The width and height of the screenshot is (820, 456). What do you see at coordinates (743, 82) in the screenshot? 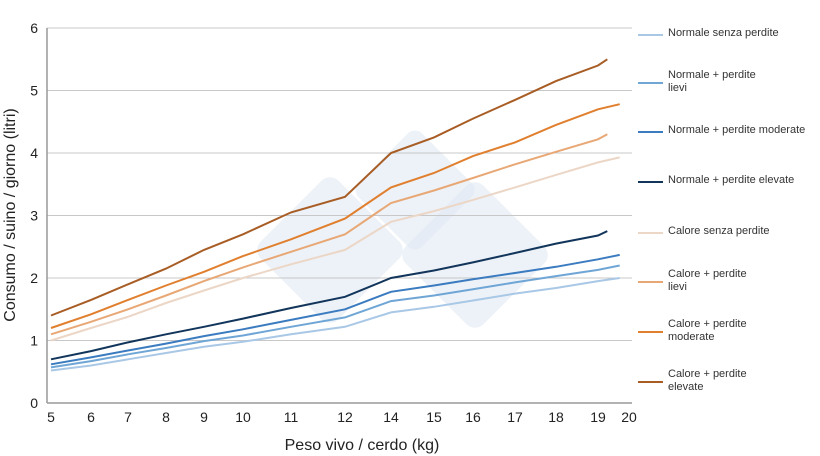
I see `legend-item: Normale + perdite lievi` at bounding box center [743, 82].